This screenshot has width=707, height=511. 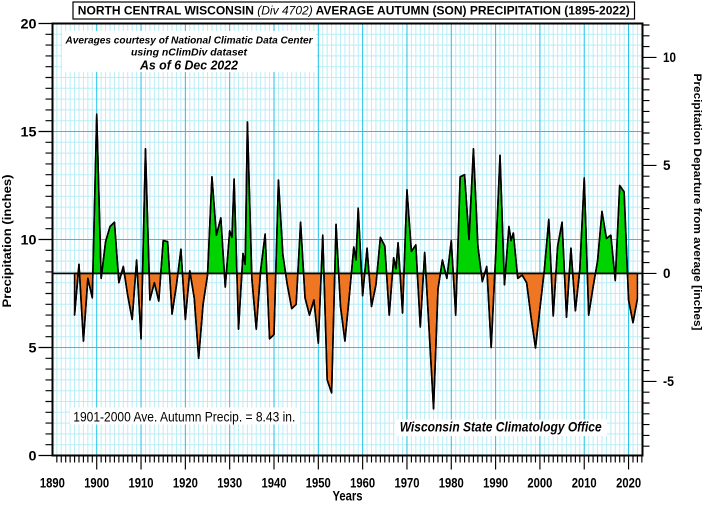 I want to click on svg-text: 1940, so click(x=274, y=483).